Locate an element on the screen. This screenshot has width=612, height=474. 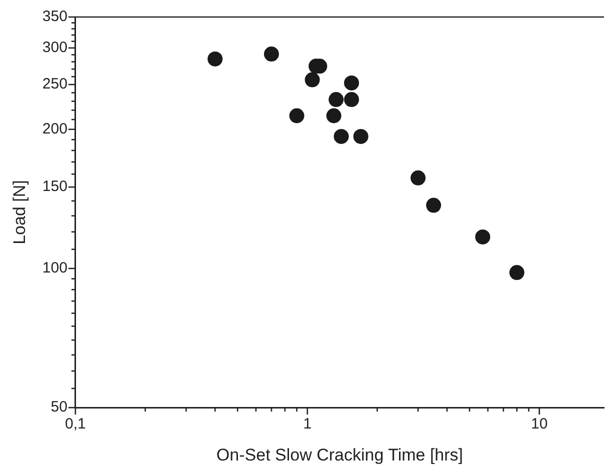
x-tick-label: 0,1 is located at coordinates (75, 424).